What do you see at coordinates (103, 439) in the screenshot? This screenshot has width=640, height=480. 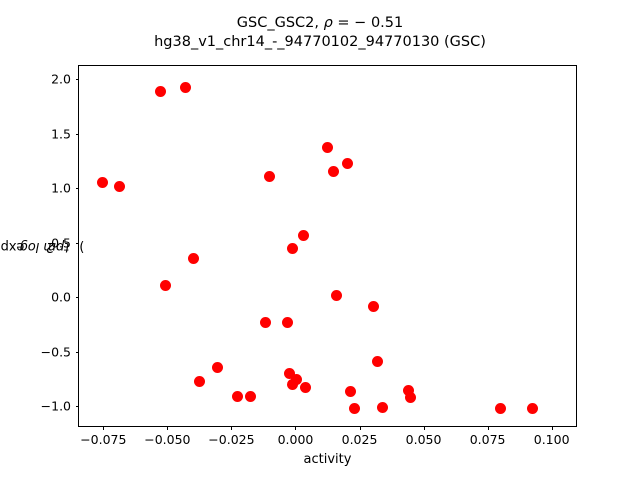 I see `x-axis-tick-label: −0.075` at bounding box center [103, 439].